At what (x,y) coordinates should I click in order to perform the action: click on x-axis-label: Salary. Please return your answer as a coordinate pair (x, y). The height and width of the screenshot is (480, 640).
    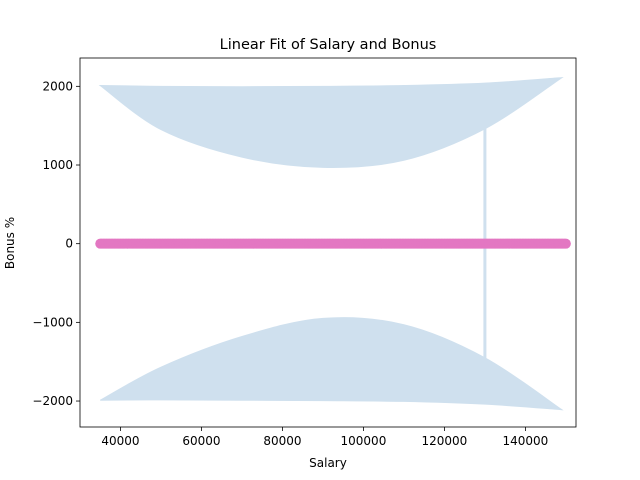
    Looking at the image, I should click on (328, 463).